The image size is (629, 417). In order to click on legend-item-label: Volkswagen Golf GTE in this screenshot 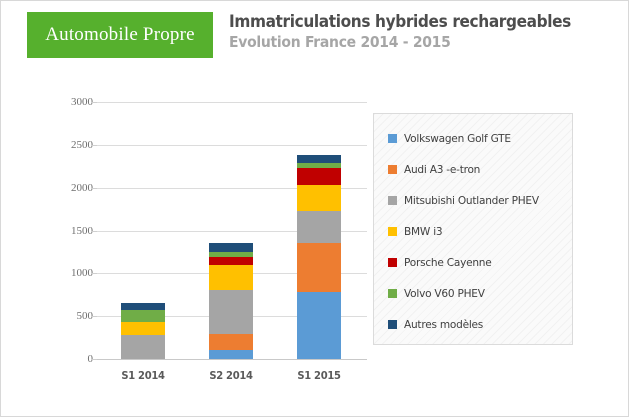, I will do `click(457, 138)`.